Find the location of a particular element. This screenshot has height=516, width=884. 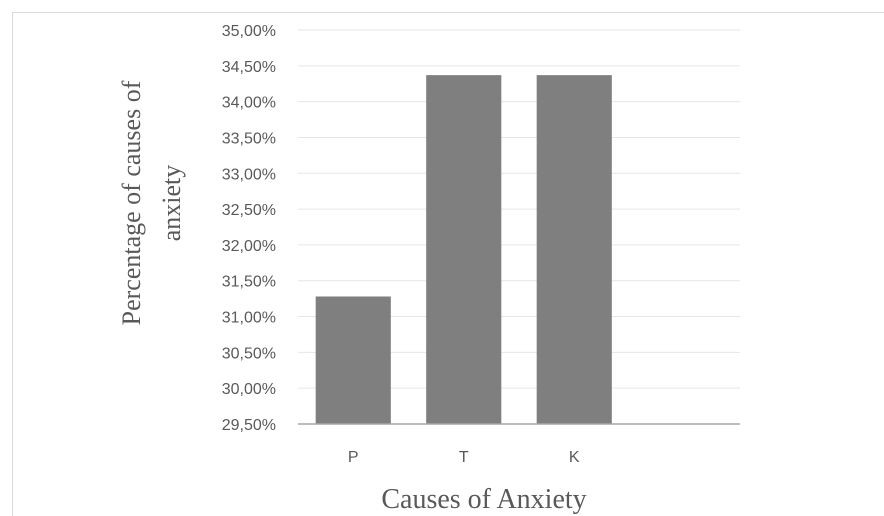

y-tick-label: 32,50% is located at coordinates (249, 210).